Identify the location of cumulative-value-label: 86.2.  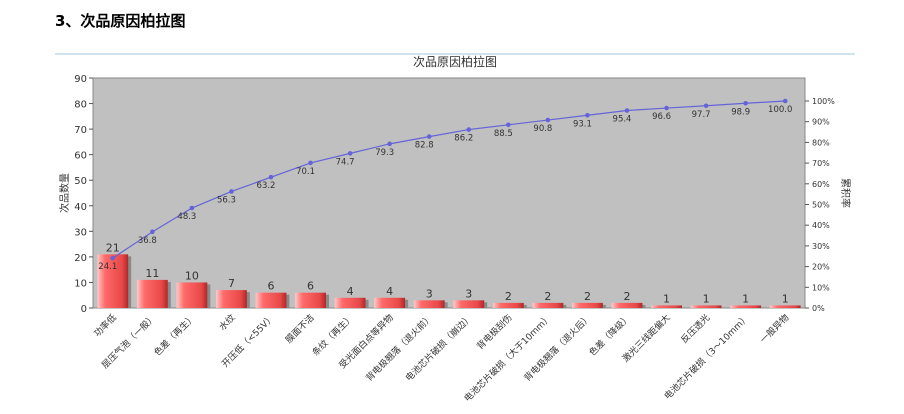
(463, 139).